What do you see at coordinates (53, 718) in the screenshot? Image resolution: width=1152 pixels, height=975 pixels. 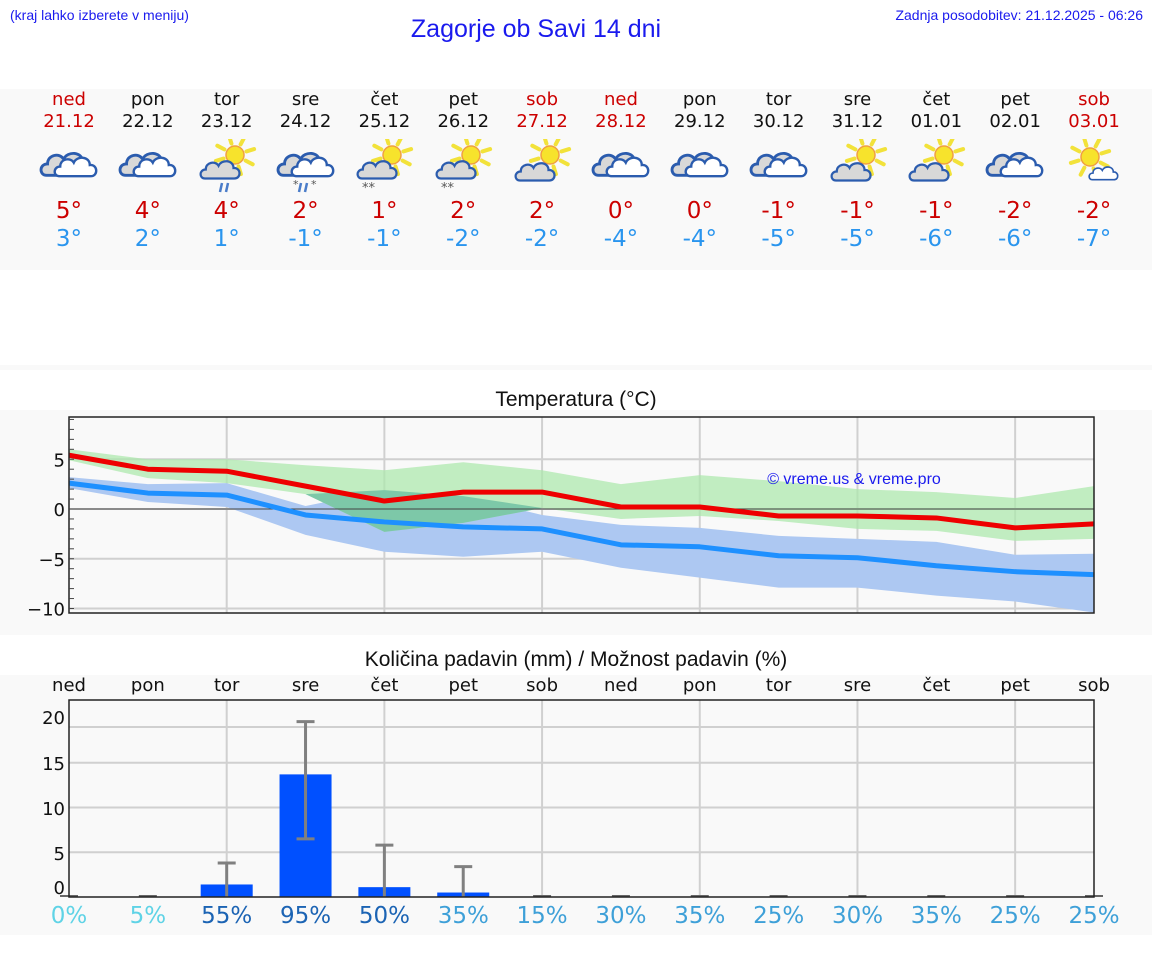 I see `y-tick-label: 20` at bounding box center [53, 718].